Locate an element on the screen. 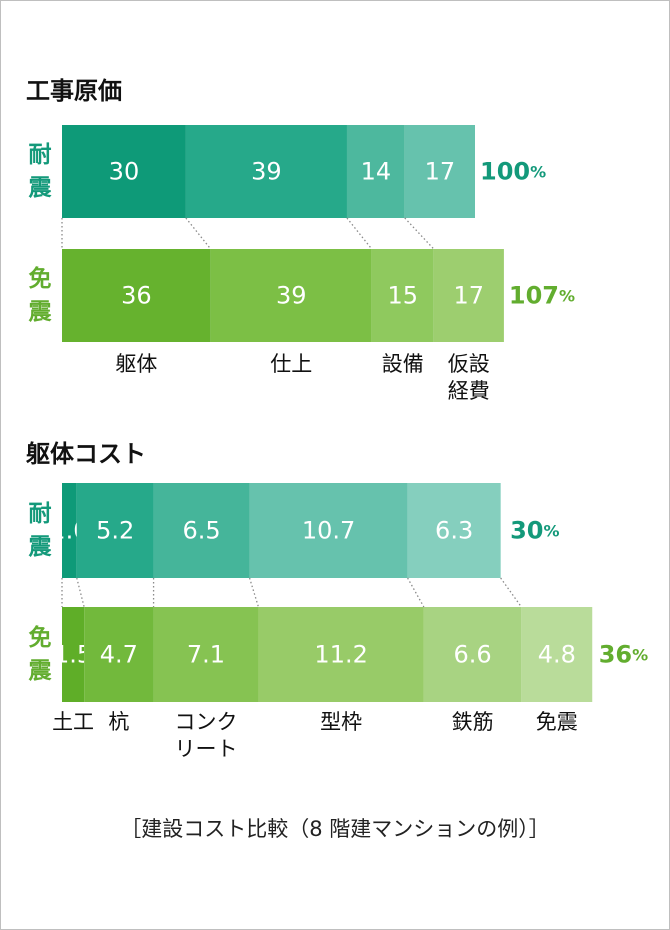 This screenshot has height=930, width=670. total-label: 107% is located at coordinates (542, 296).